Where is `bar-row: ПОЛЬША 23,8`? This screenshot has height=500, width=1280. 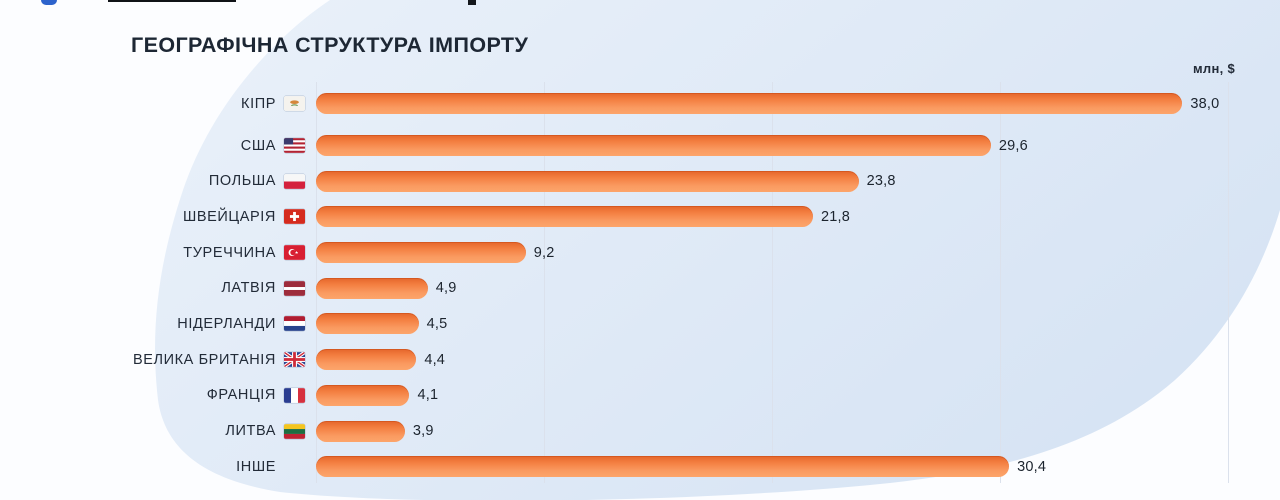
bar-row: ПОЛЬША 23,8 is located at coordinates (614, 181).